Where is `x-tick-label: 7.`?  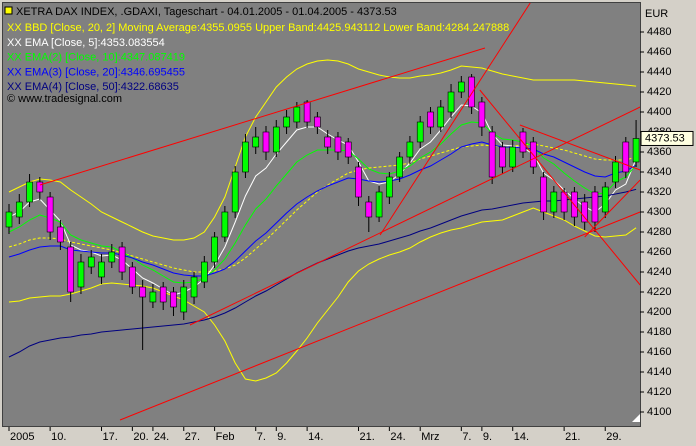
x-tick-label: 7. is located at coordinates (261, 437).